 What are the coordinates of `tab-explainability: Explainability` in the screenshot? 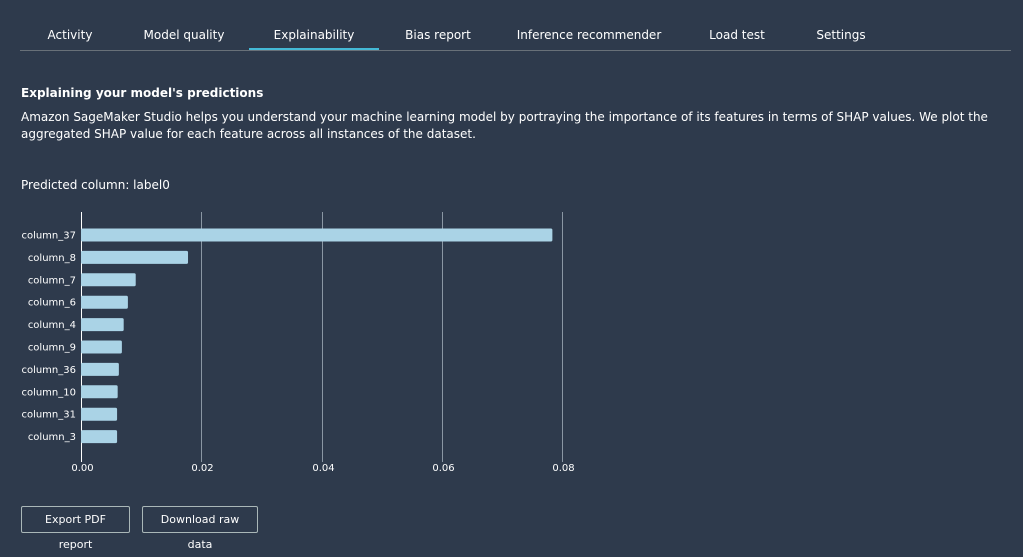 It's located at (314, 36).